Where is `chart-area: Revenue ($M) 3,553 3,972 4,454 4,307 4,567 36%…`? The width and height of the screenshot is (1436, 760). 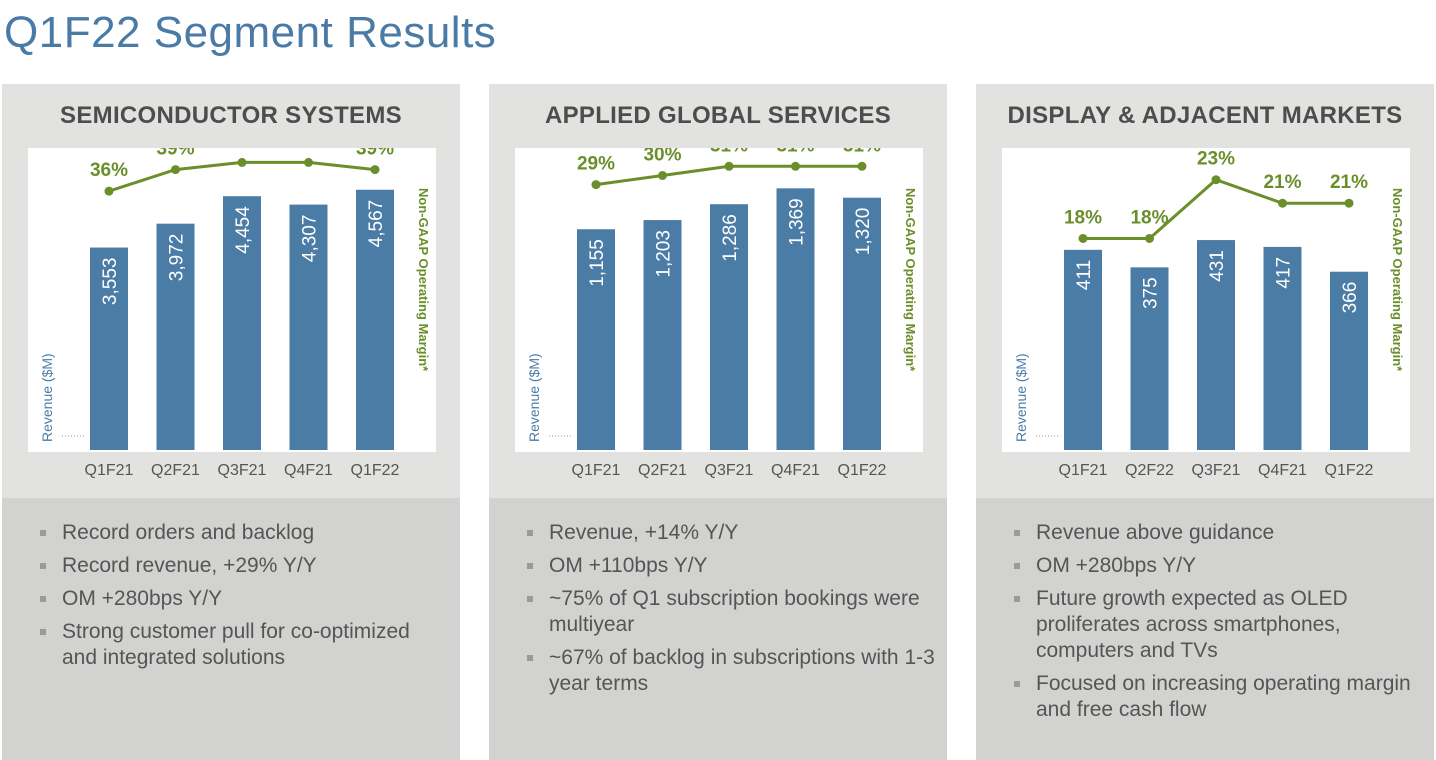 chart-area: Revenue ($M) 3,553 3,972 4,454 4,307 4,567 36%… is located at coordinates (232, 300).